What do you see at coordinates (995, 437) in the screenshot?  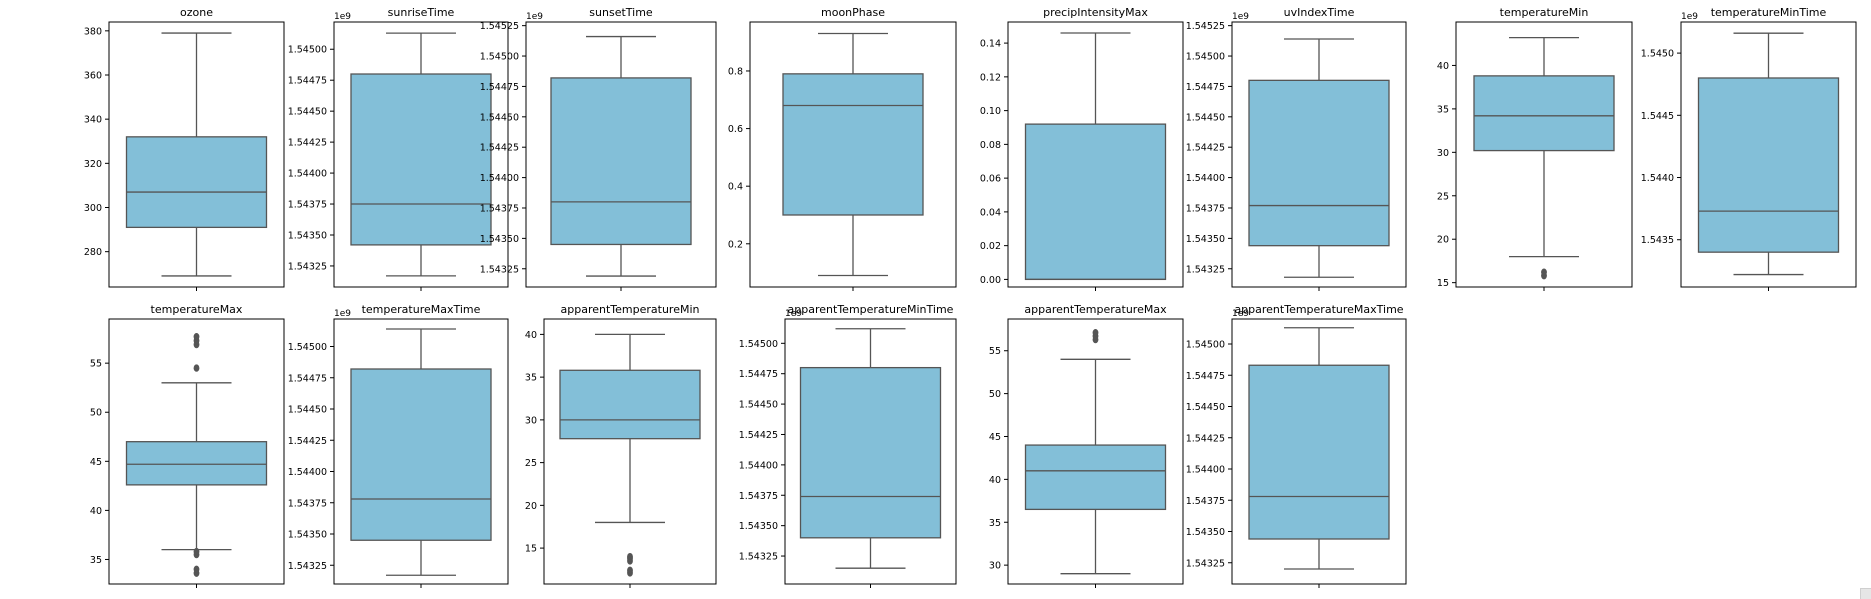 I see `y-tick-label: 45` at bounding box center [995, 437].